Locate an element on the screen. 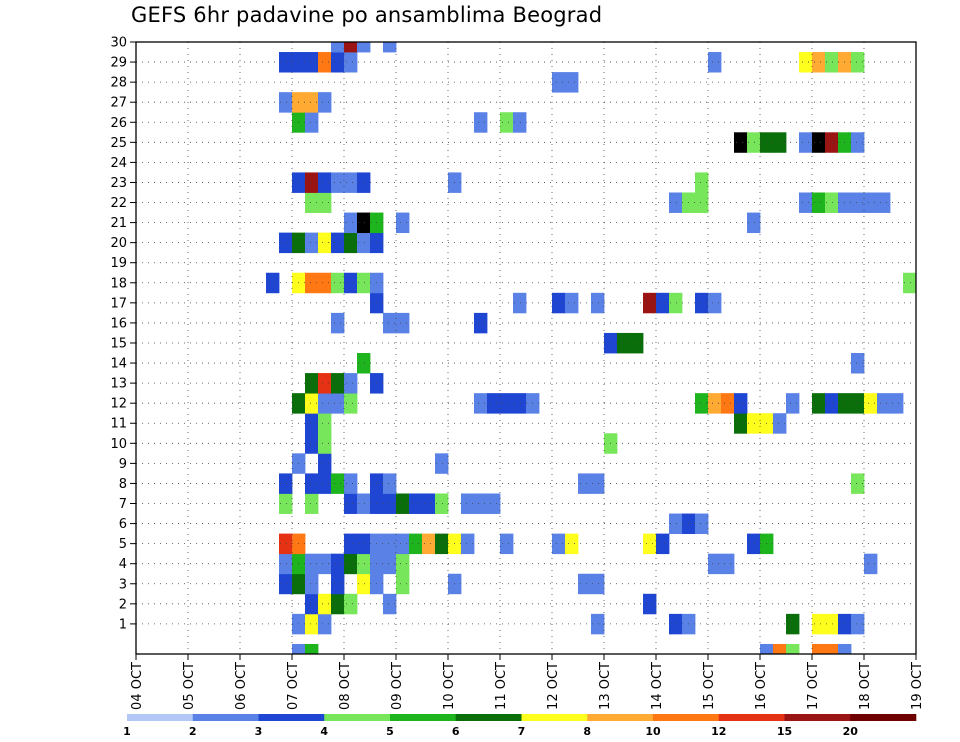 This screenshot has height=742, width=960. y-tick-label: 3 is located at coordinates (123, 584).